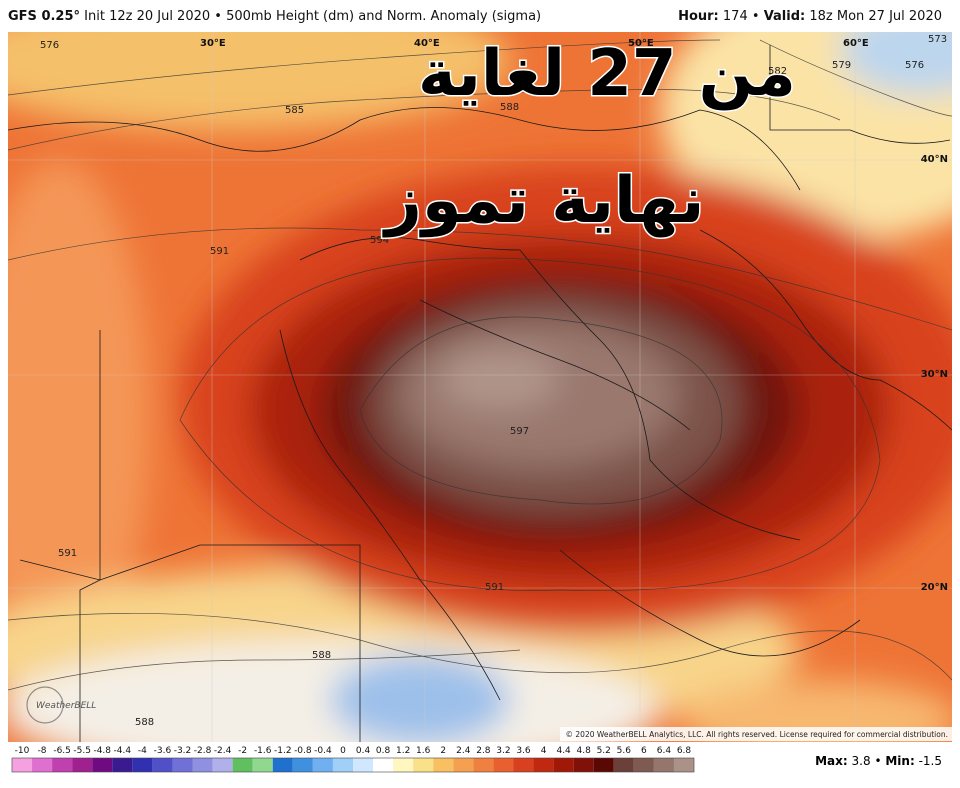 The image size is (960, 788). Describe the element at coordinates (66, 706) in the screenshot. I see `logo: WeatherBELL` at that location.